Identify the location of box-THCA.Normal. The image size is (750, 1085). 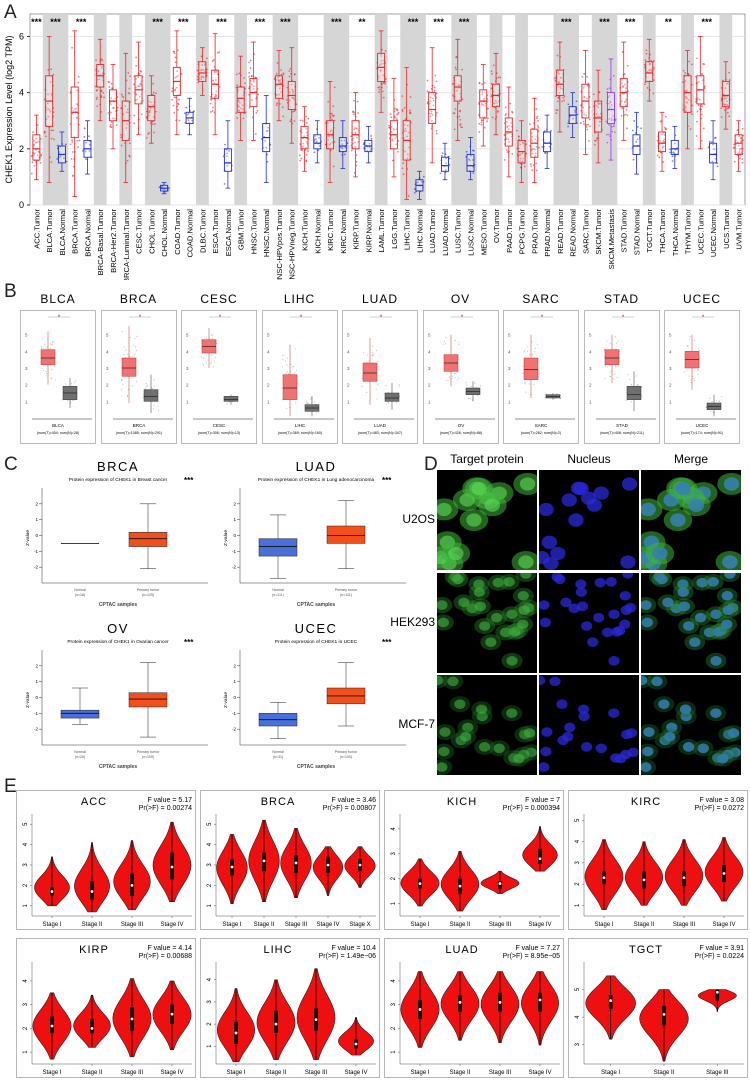
(674, 147).